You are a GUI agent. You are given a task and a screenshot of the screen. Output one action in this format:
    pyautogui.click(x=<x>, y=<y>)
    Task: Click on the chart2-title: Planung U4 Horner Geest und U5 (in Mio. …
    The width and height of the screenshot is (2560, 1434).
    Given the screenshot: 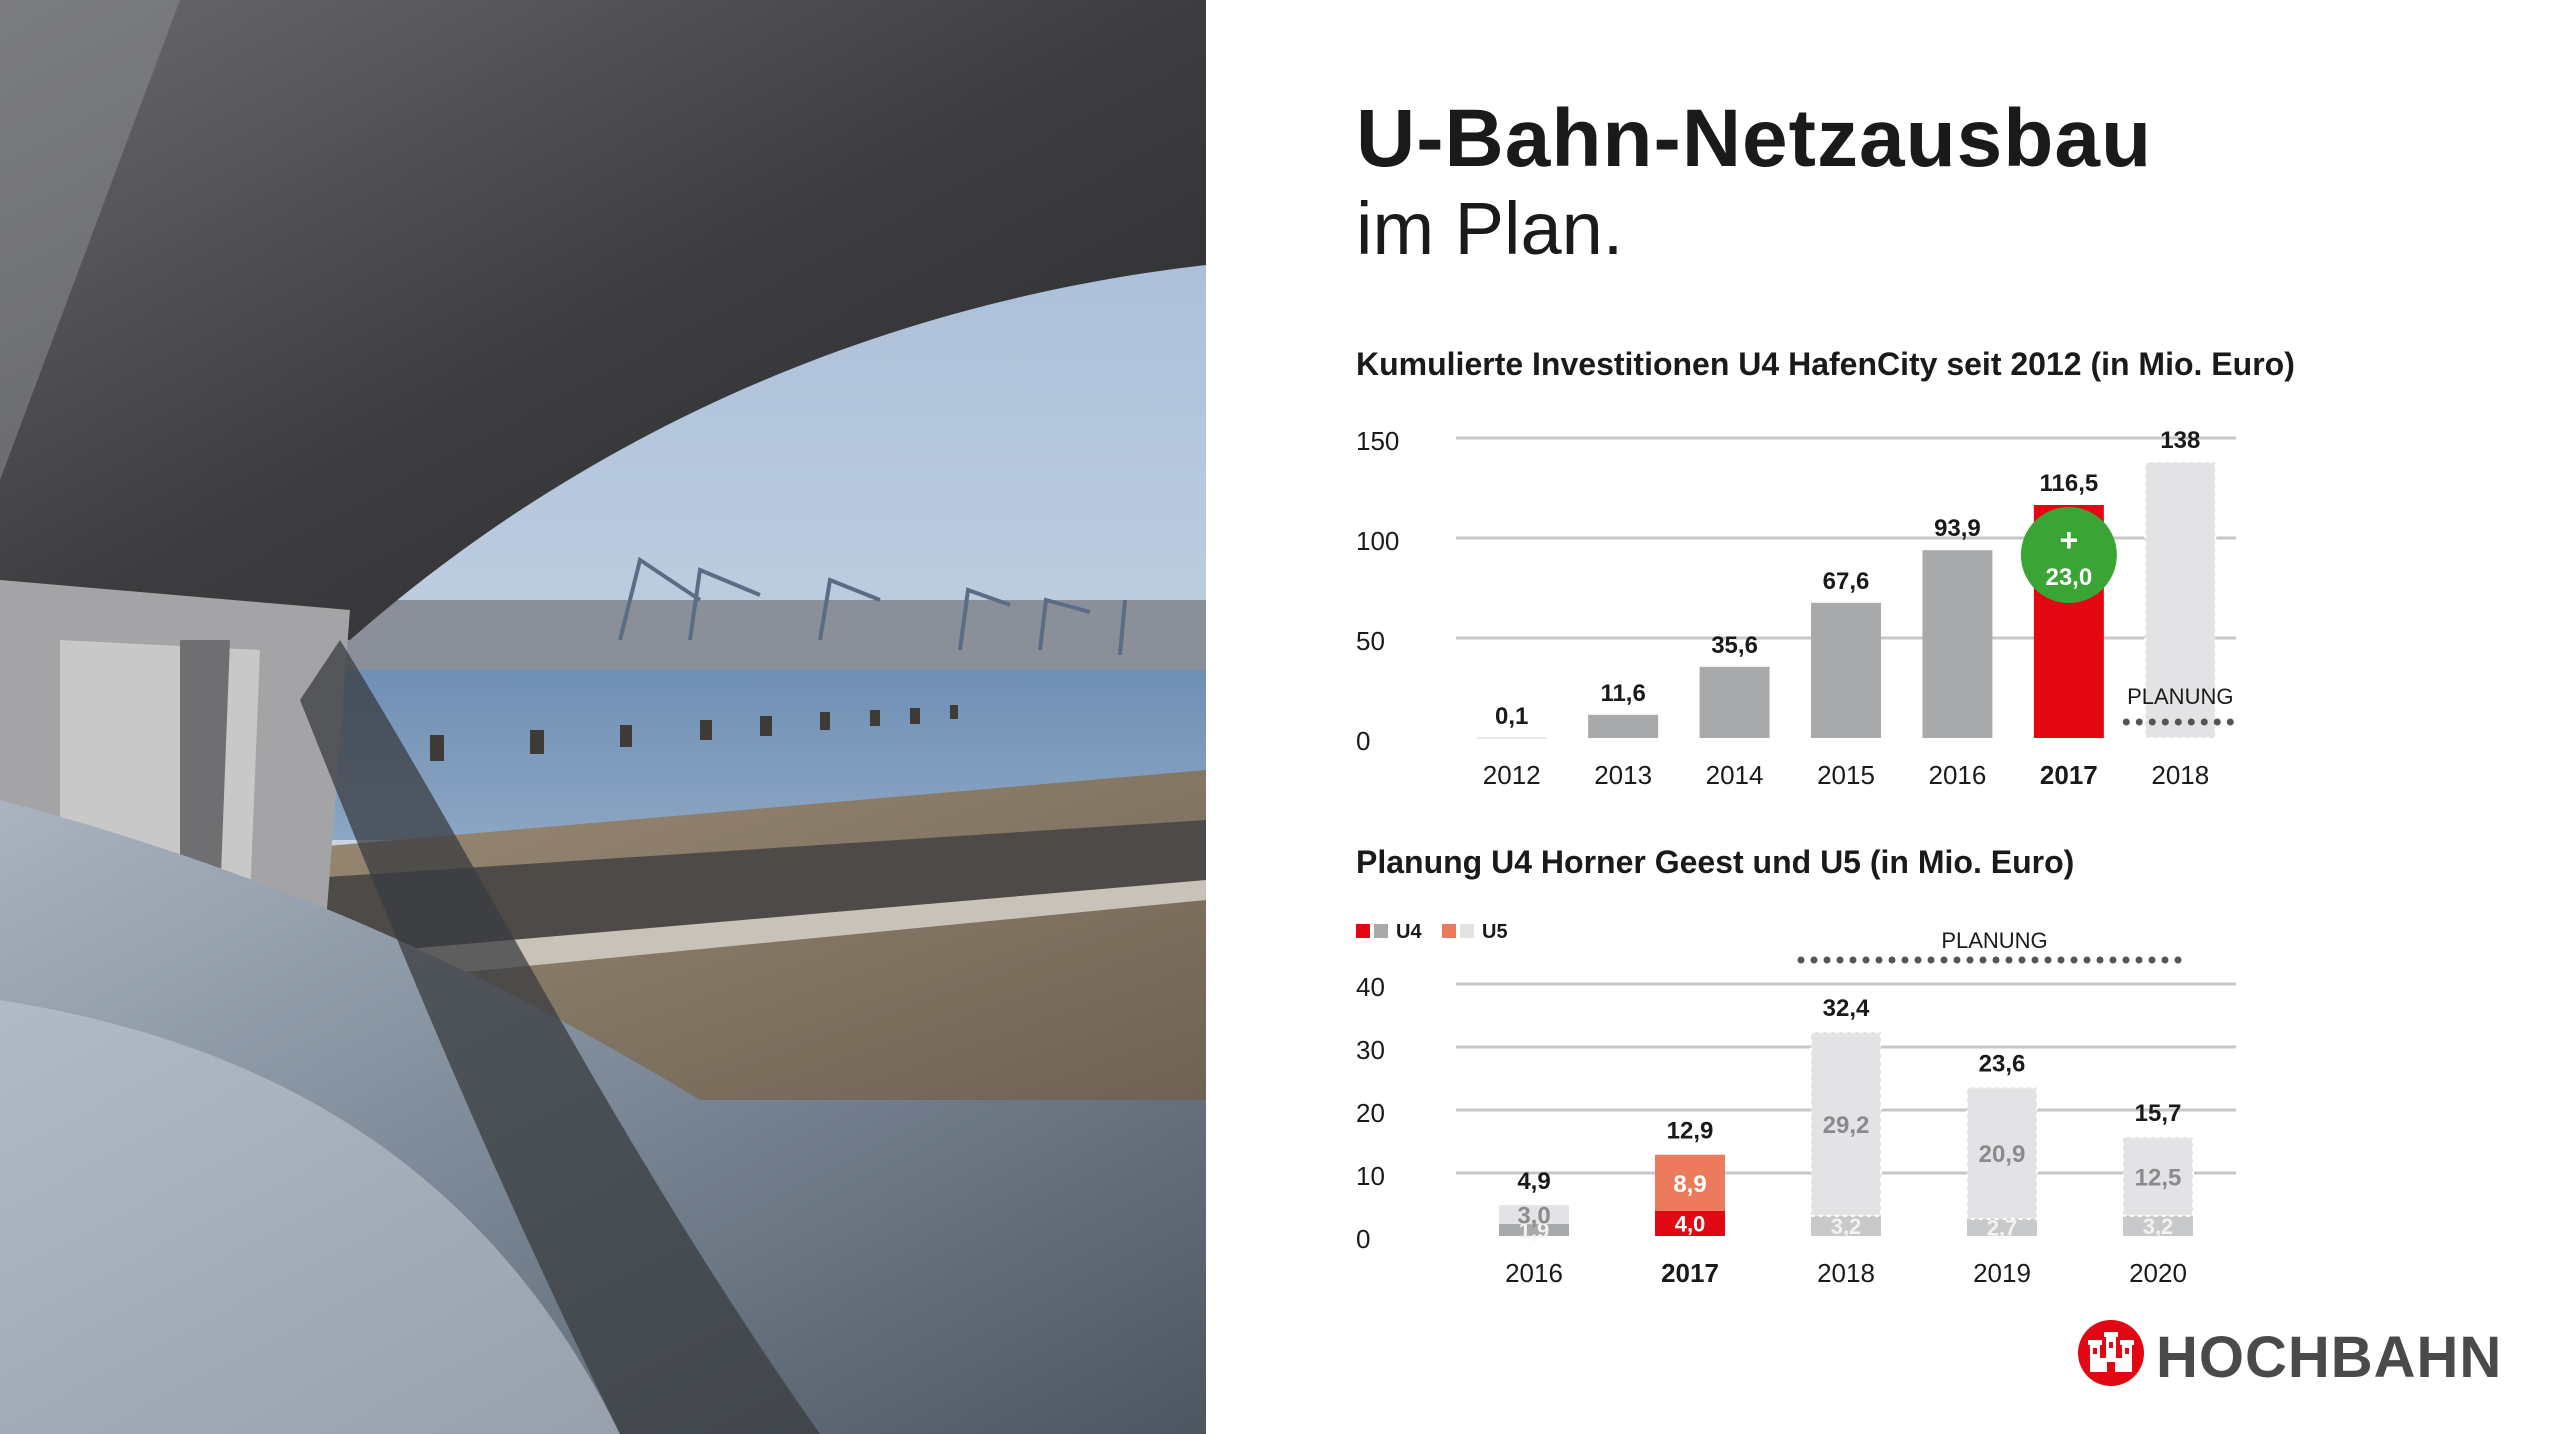 What is the action you would take?
    pyautogui.click(x=1715, y=862)
    